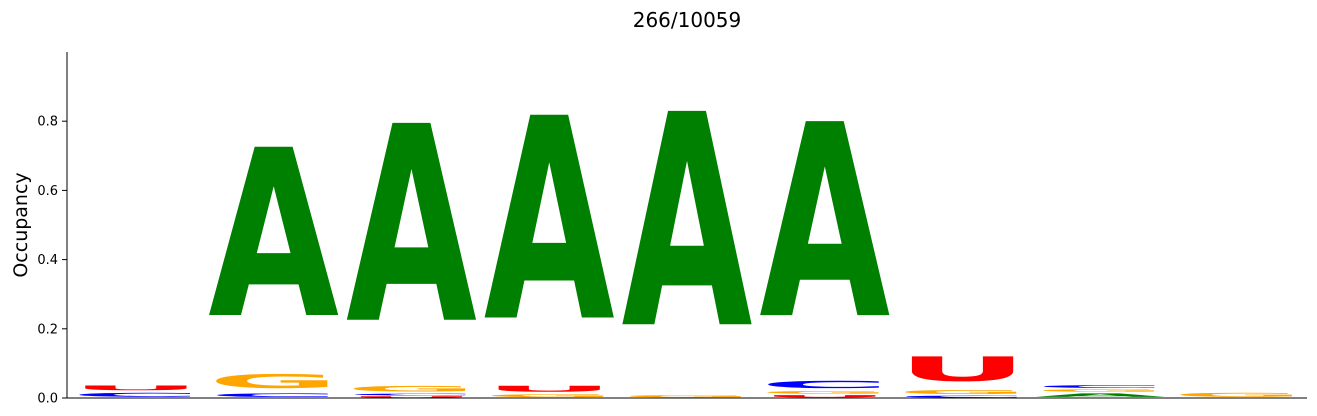 The height and width of the screenshot is (416, 1317). I want to click on y-axis-label: Occupancy, so click(21, 224).